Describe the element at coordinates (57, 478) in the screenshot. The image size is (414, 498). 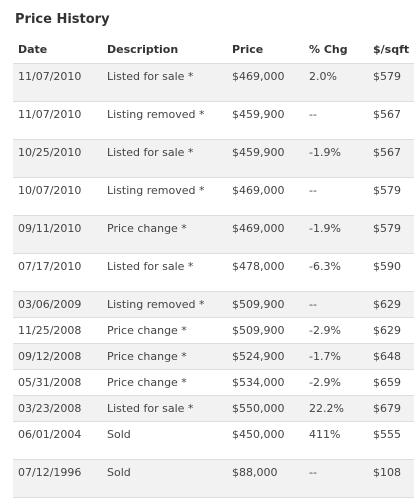
I see `cell-date: 07/12/1996` at that location.